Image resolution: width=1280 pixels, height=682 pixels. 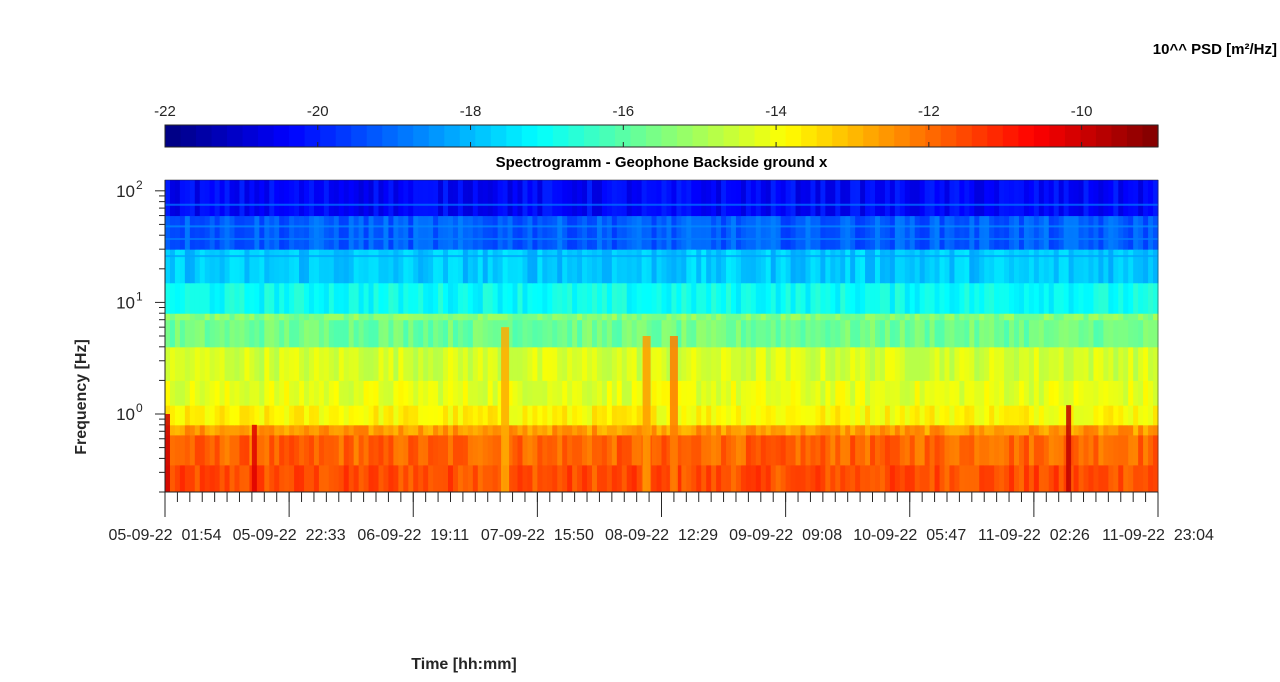 I want to click on y-tick-exponent: 1, so click(x=139, y=296).